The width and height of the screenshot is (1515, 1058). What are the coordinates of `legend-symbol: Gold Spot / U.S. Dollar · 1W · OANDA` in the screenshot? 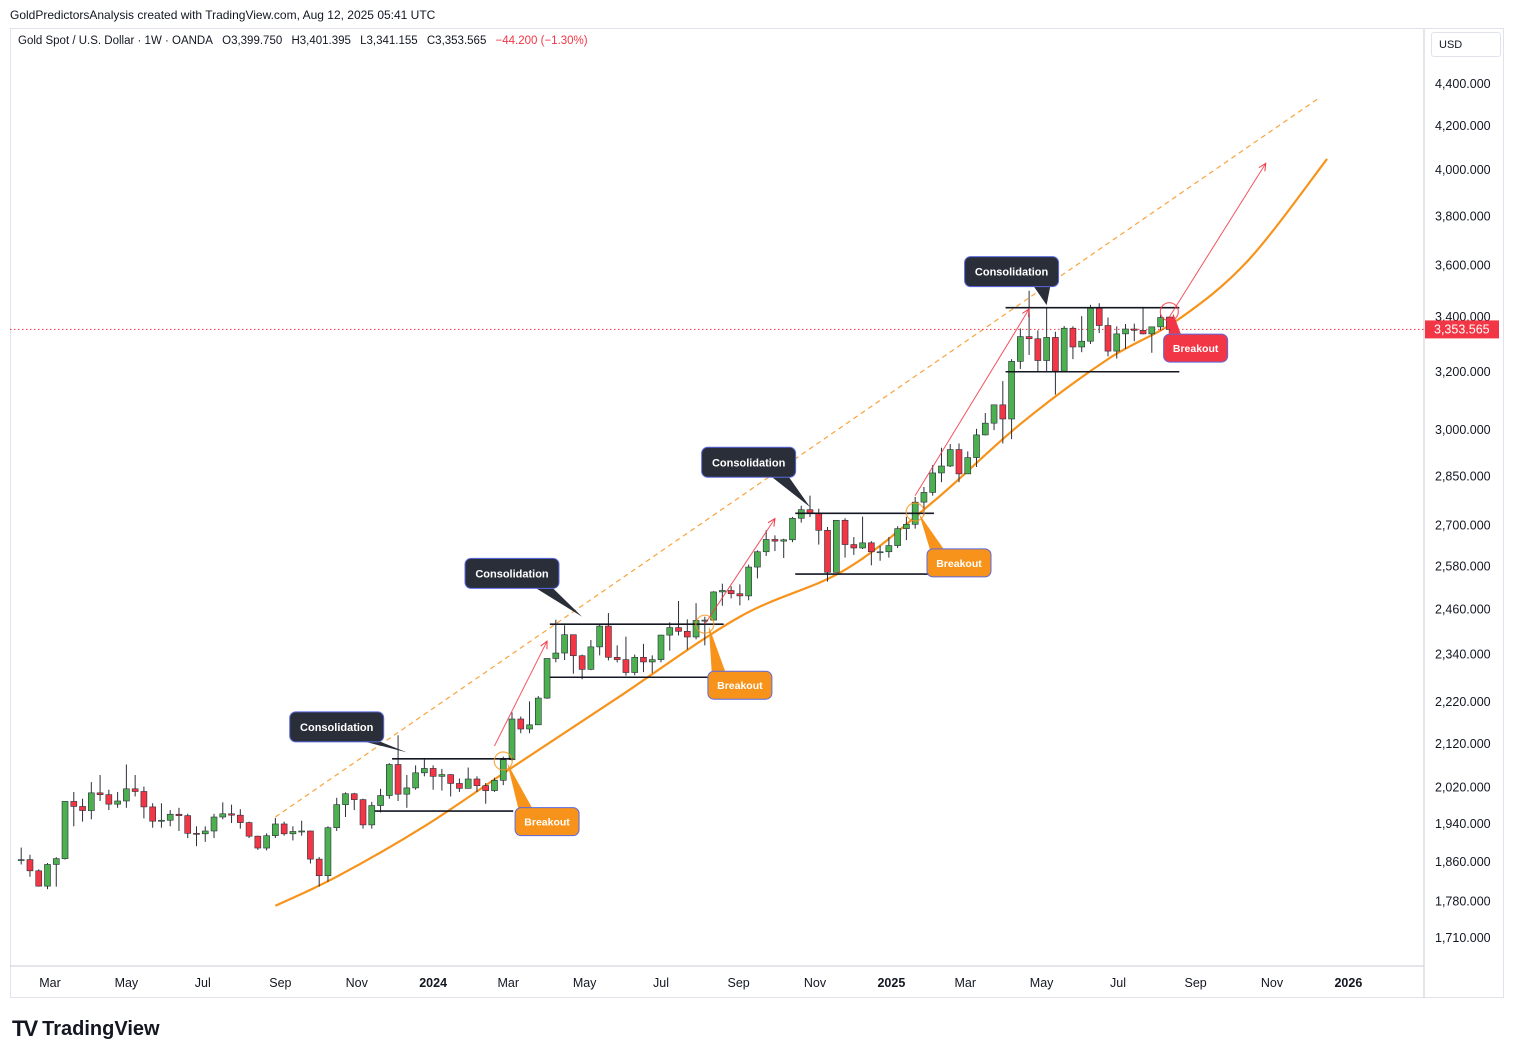 It's located at (115, 41).